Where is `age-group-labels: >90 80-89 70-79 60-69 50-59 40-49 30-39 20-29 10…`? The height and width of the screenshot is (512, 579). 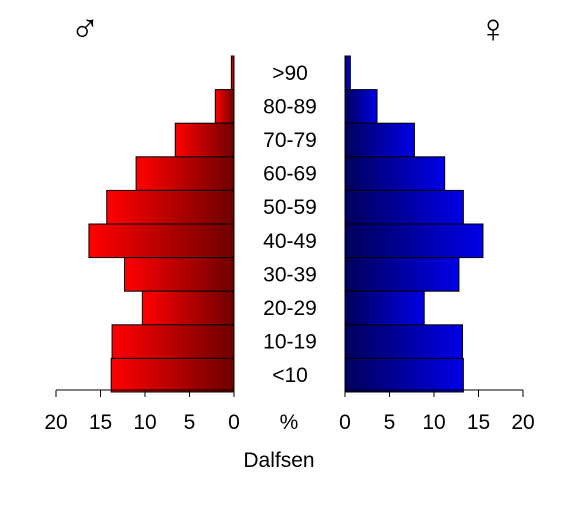
age-group-labels: >90 80-89 70-79 60-69 50-59 40-49 30-39 20-29 10… is located at coordinates (290, 224).